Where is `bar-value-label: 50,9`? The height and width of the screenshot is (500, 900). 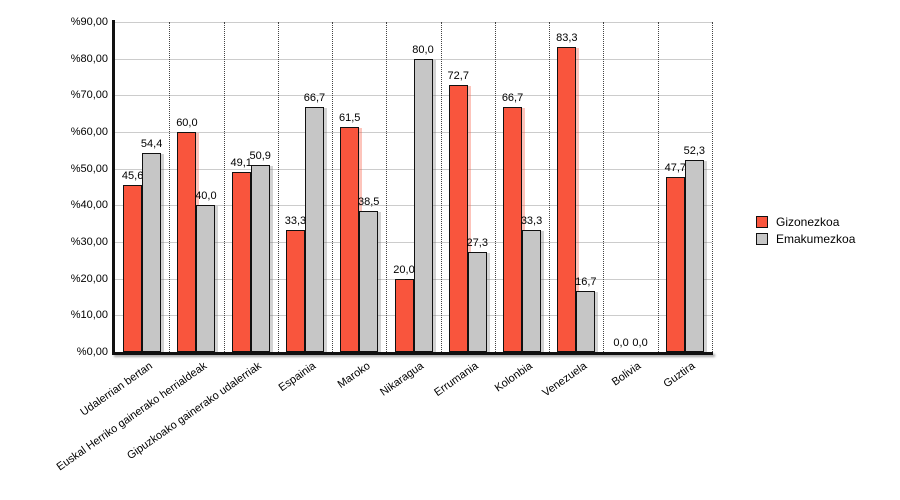 bar-value-label: 50,9 is located at coordinates (260, 156).